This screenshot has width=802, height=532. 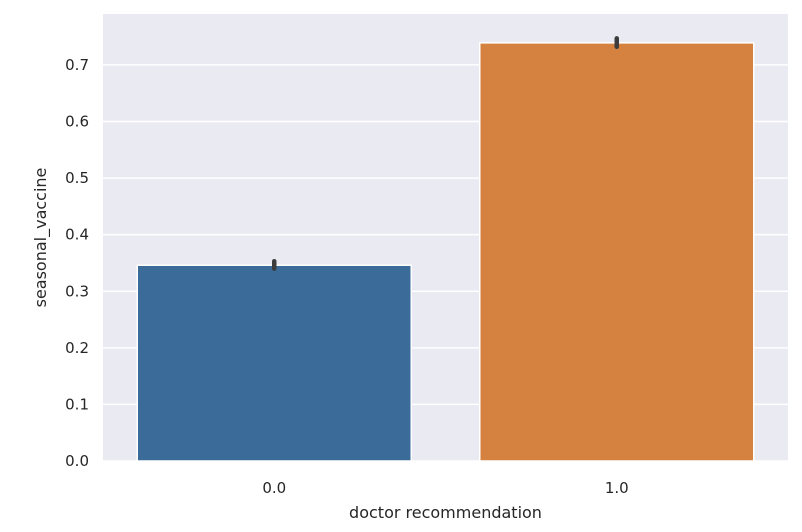 What do you see at coordinates (77, 348) in the screenshot?
I see `y-tick-label: 0.2` at bounding box center [77, 348].